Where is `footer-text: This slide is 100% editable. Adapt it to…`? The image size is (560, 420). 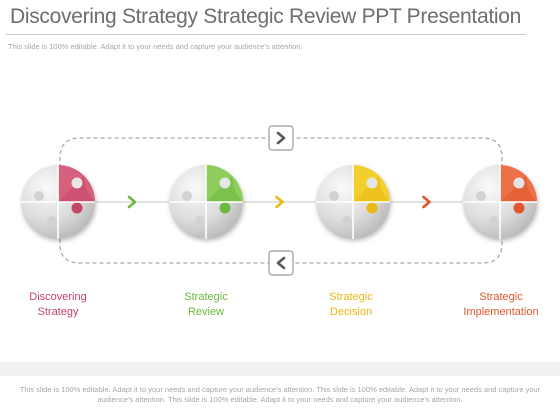
footer-text: This slide is 100% editable. Adapt it to… is located at coordinates (280, 394).